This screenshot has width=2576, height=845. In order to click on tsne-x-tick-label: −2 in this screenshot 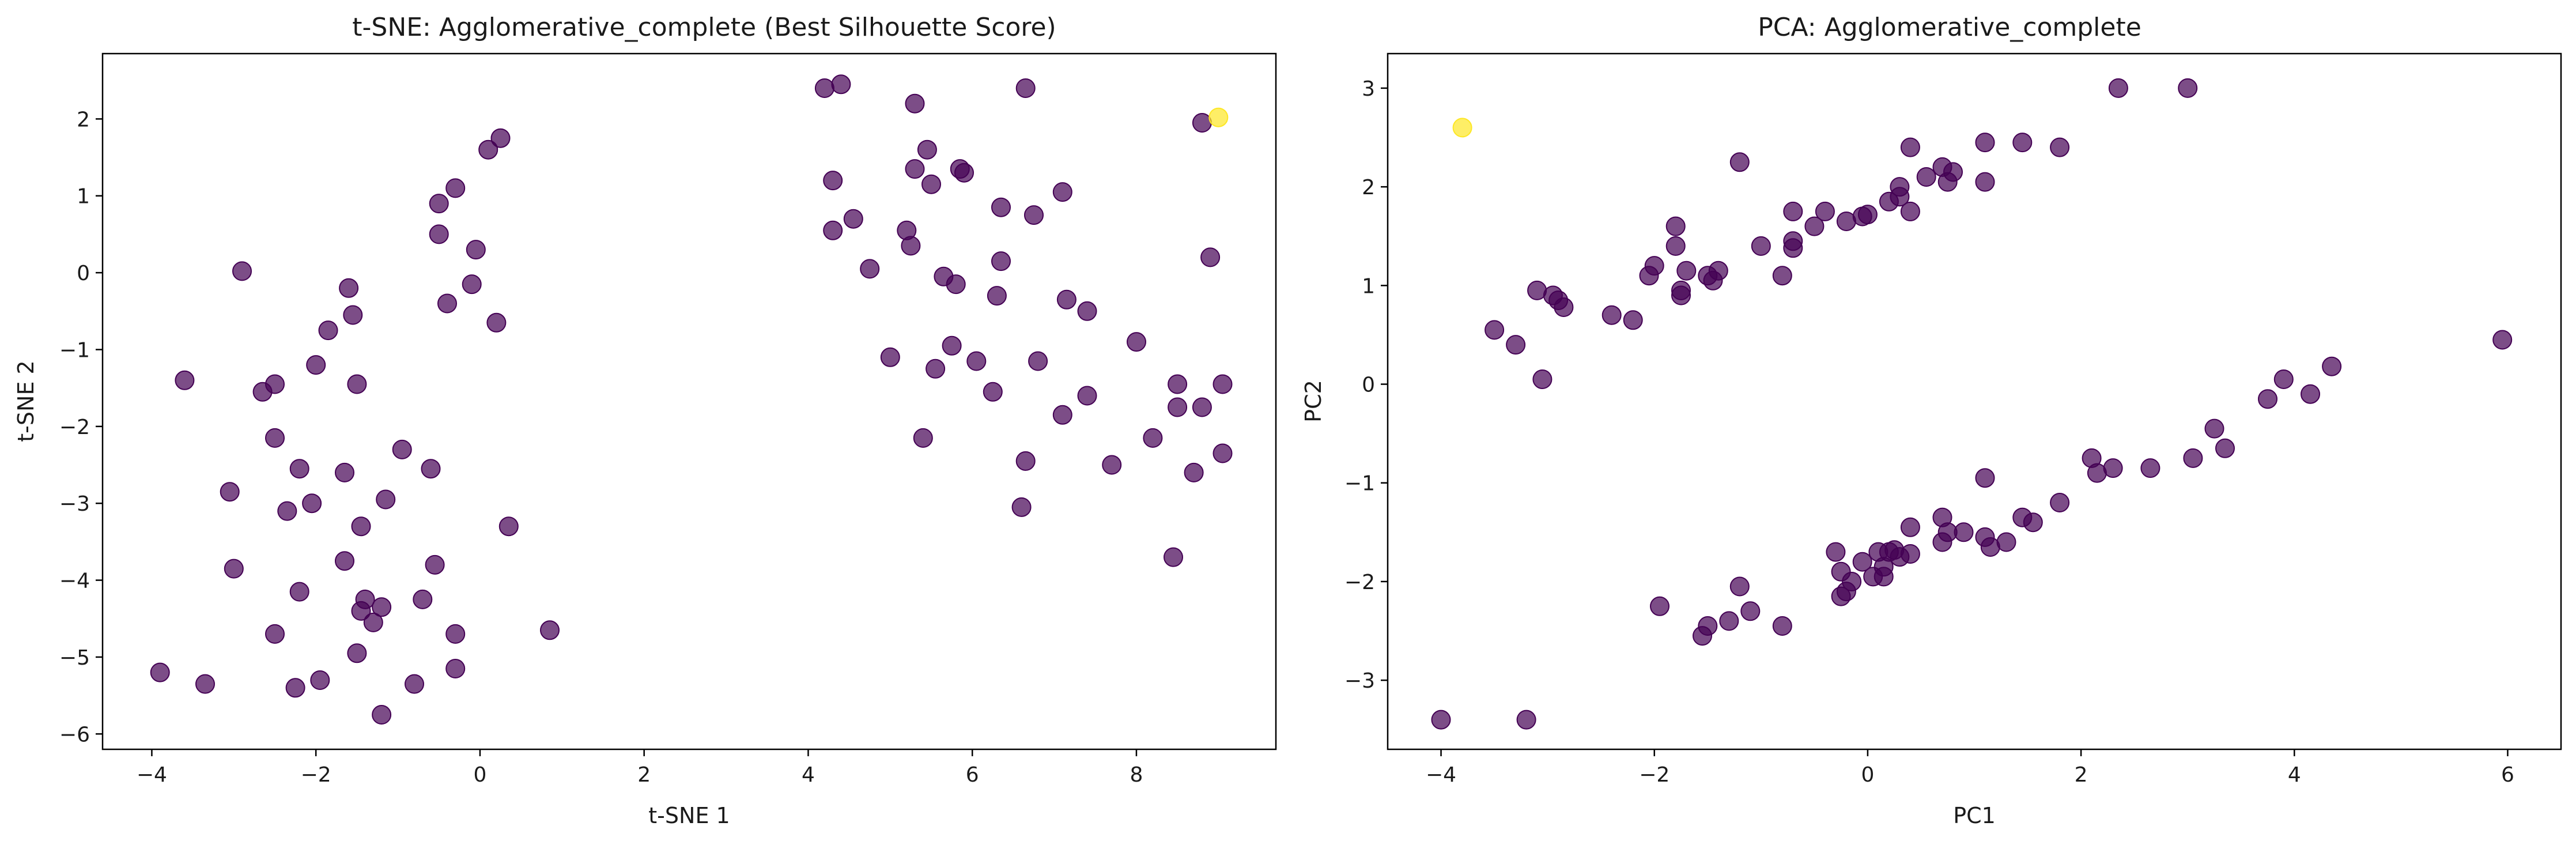, I will do `click(316, 775)`.